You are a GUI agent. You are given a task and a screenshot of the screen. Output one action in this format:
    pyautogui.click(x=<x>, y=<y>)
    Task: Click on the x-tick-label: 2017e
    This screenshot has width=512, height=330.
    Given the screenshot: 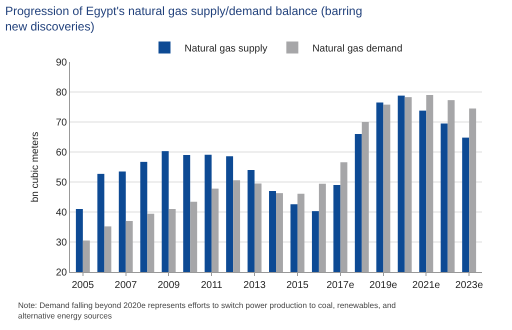 What is the action you would take?
    pyautogui.click(x=340, y=285)
    